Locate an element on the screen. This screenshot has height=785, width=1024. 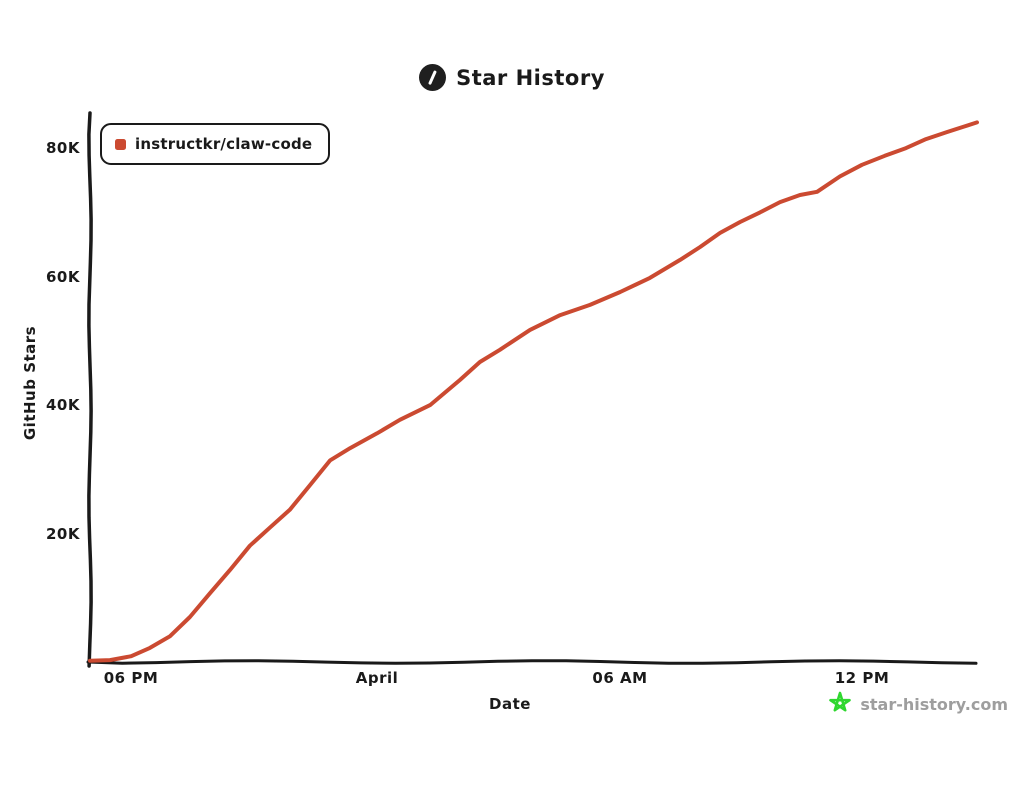
green-star-icon is located at coordinates (840, 701).